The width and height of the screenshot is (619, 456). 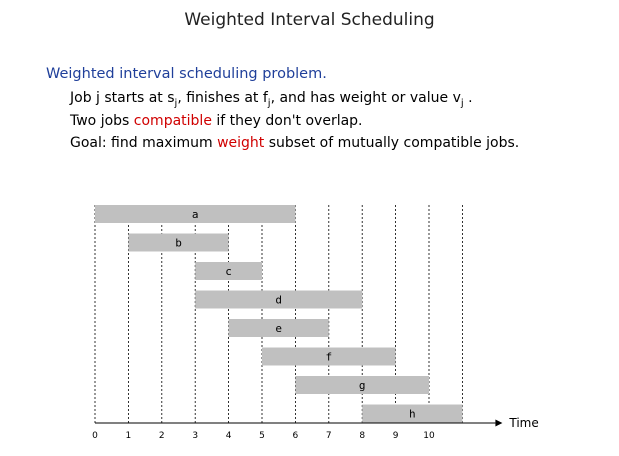 I want to click on tick-label: 5, so click(x=262, y=436).